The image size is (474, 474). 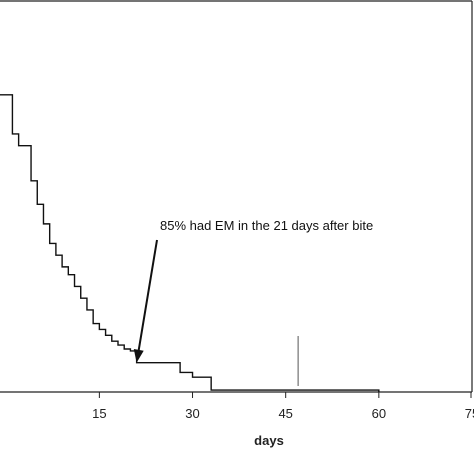 What do you see at coordinates (379, 413) in the screenshot?
I see `x-tick-label-60: 60` at bounding box center [379, 413].